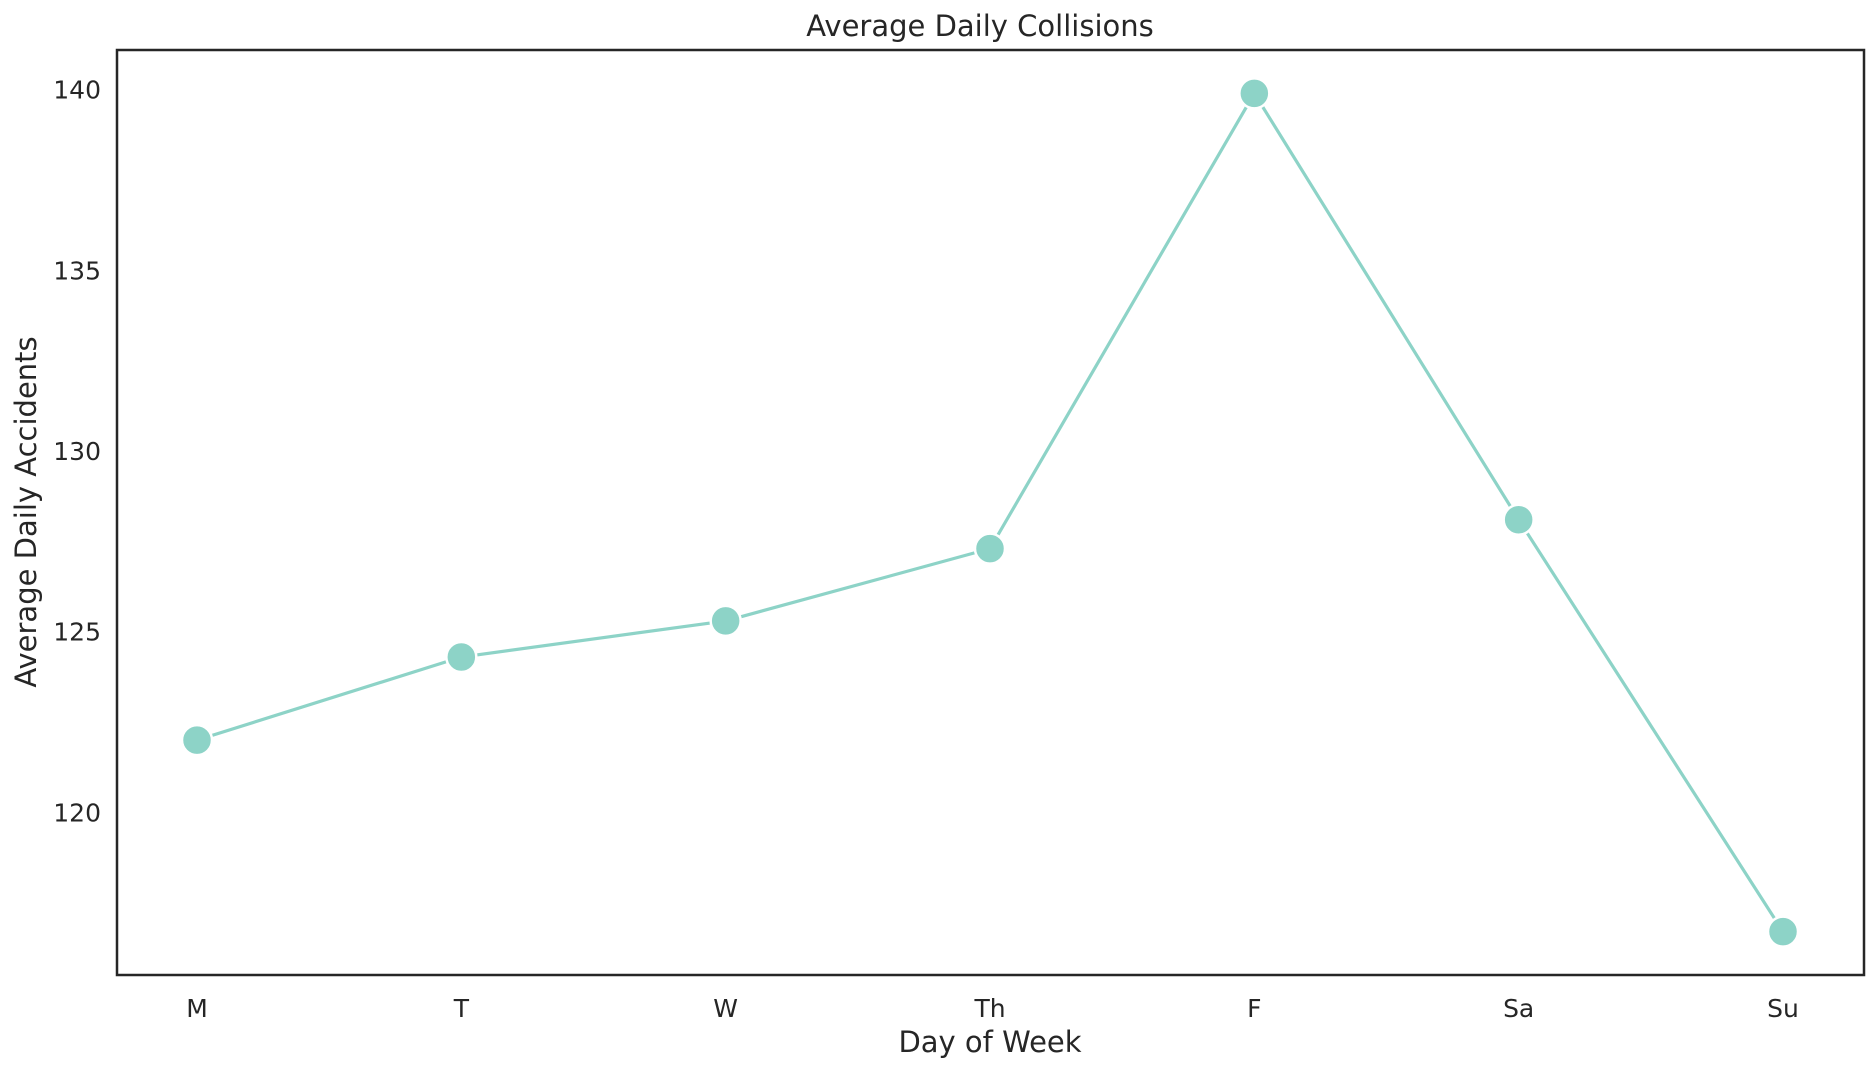 This screenshot has width=1875, height=1070. What do you see at coordinates (26, 511) in the screenshot?
I see `y-axis-label: Average Daily Accidents` at bounding box center [26, 511].